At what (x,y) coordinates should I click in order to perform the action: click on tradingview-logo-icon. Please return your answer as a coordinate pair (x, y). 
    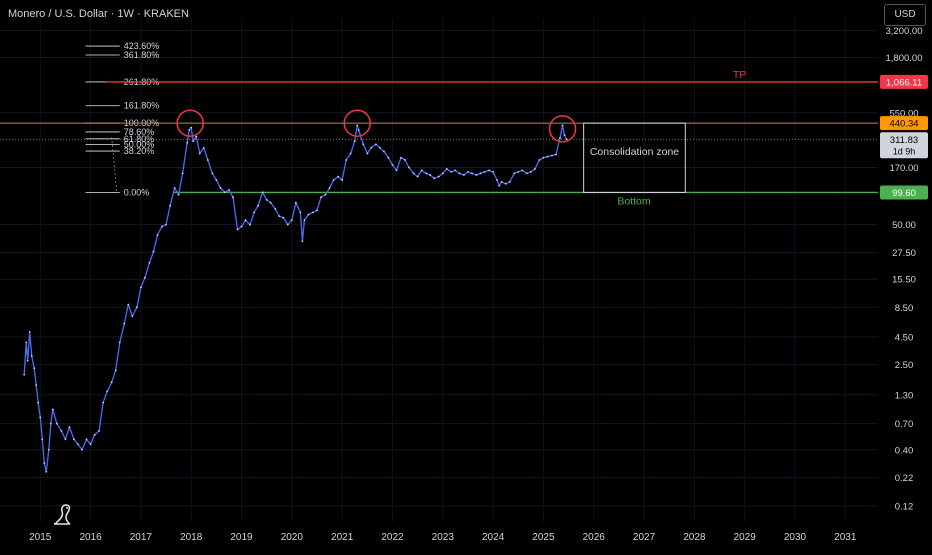
    Looking at the image, I should click on (65, 517).